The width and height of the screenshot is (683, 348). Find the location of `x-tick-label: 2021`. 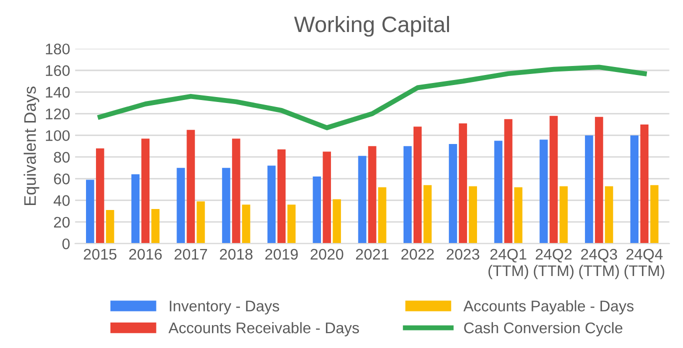

x-tick-label: 2021 is located at coordinates (372, 254).